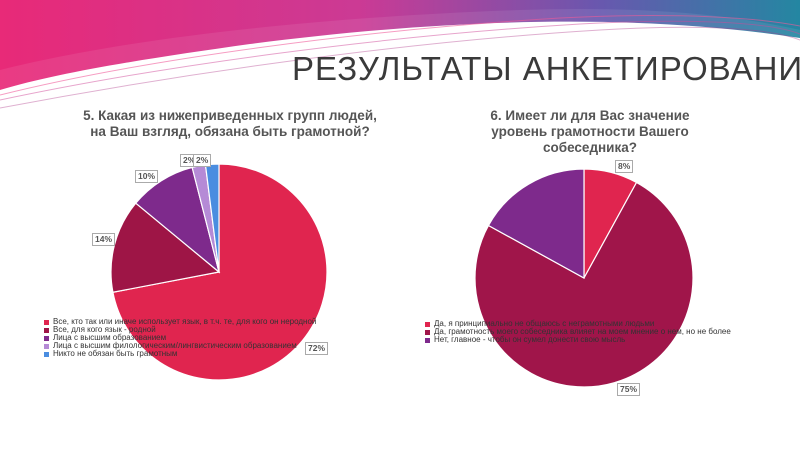  What do you see at coordinates (546, 68) in the screenshot?
I see `slide-title: РЕЗУЛЬТАТЫ АНКЕТИРОВАНИЯ` at bounding box center [546, 68].